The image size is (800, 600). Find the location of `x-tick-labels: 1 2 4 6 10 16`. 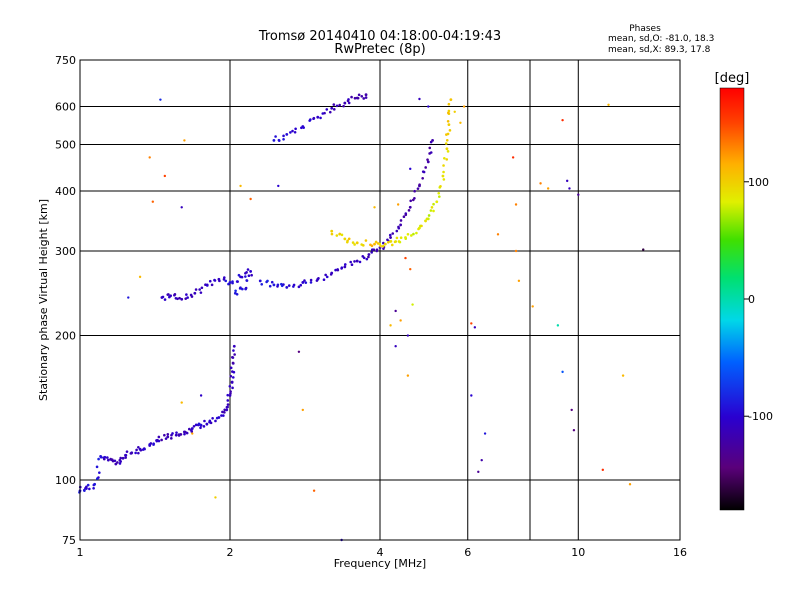

x-tick-labels: 1 2 4 6 10 16 is located at coordinates (382, 552).